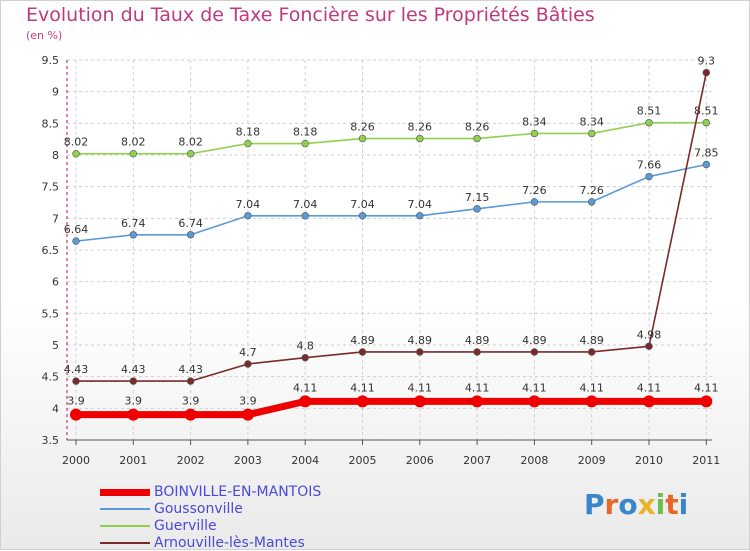  Describe the element at coordinates (477, 197) in the screenshot. I see `data-label: 7.15` at that location.